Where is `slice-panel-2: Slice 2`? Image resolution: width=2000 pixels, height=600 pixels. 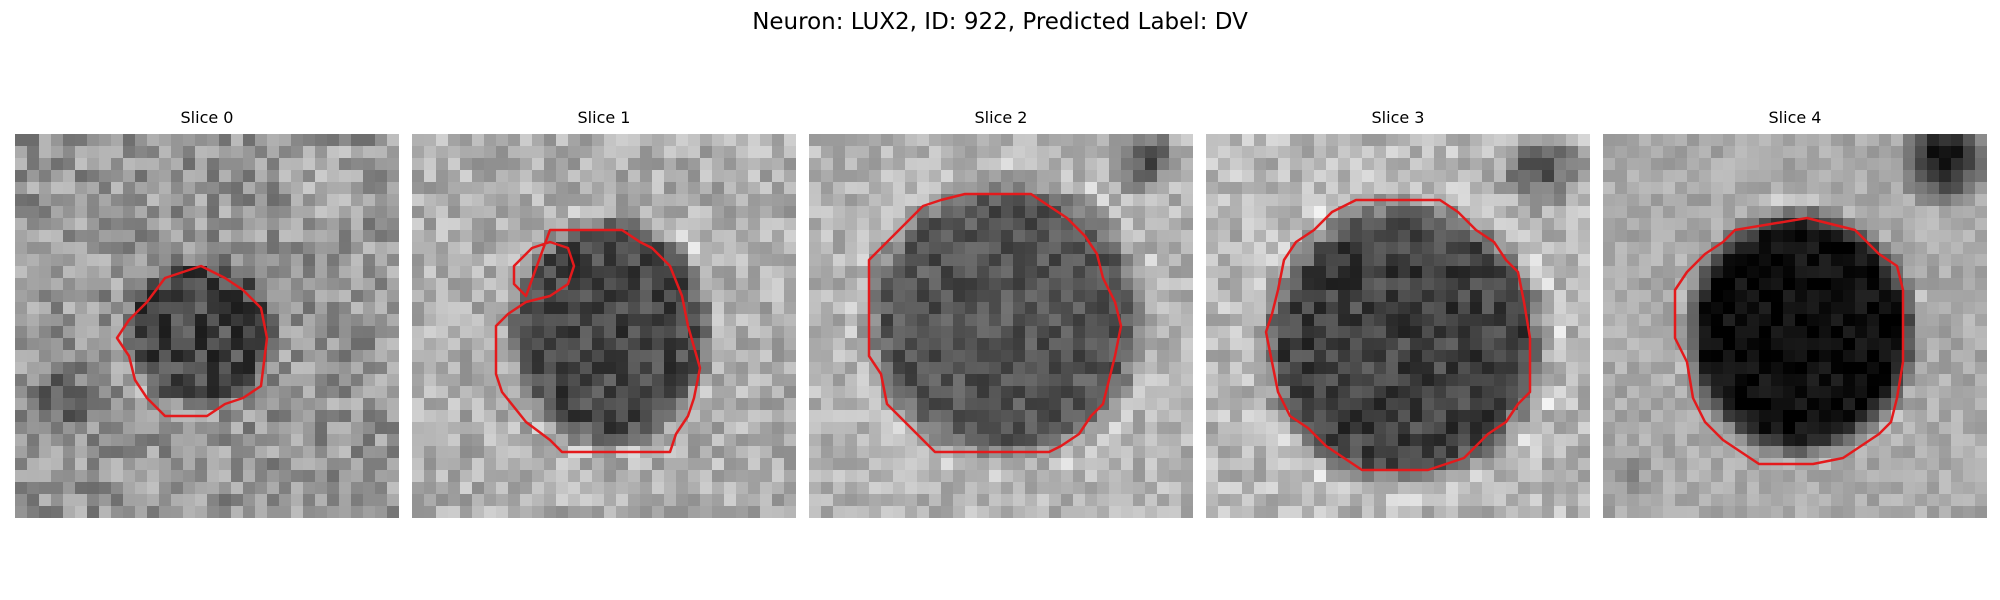 slice-panel-2: Slice 2 is located at coordinates (1001, 313).